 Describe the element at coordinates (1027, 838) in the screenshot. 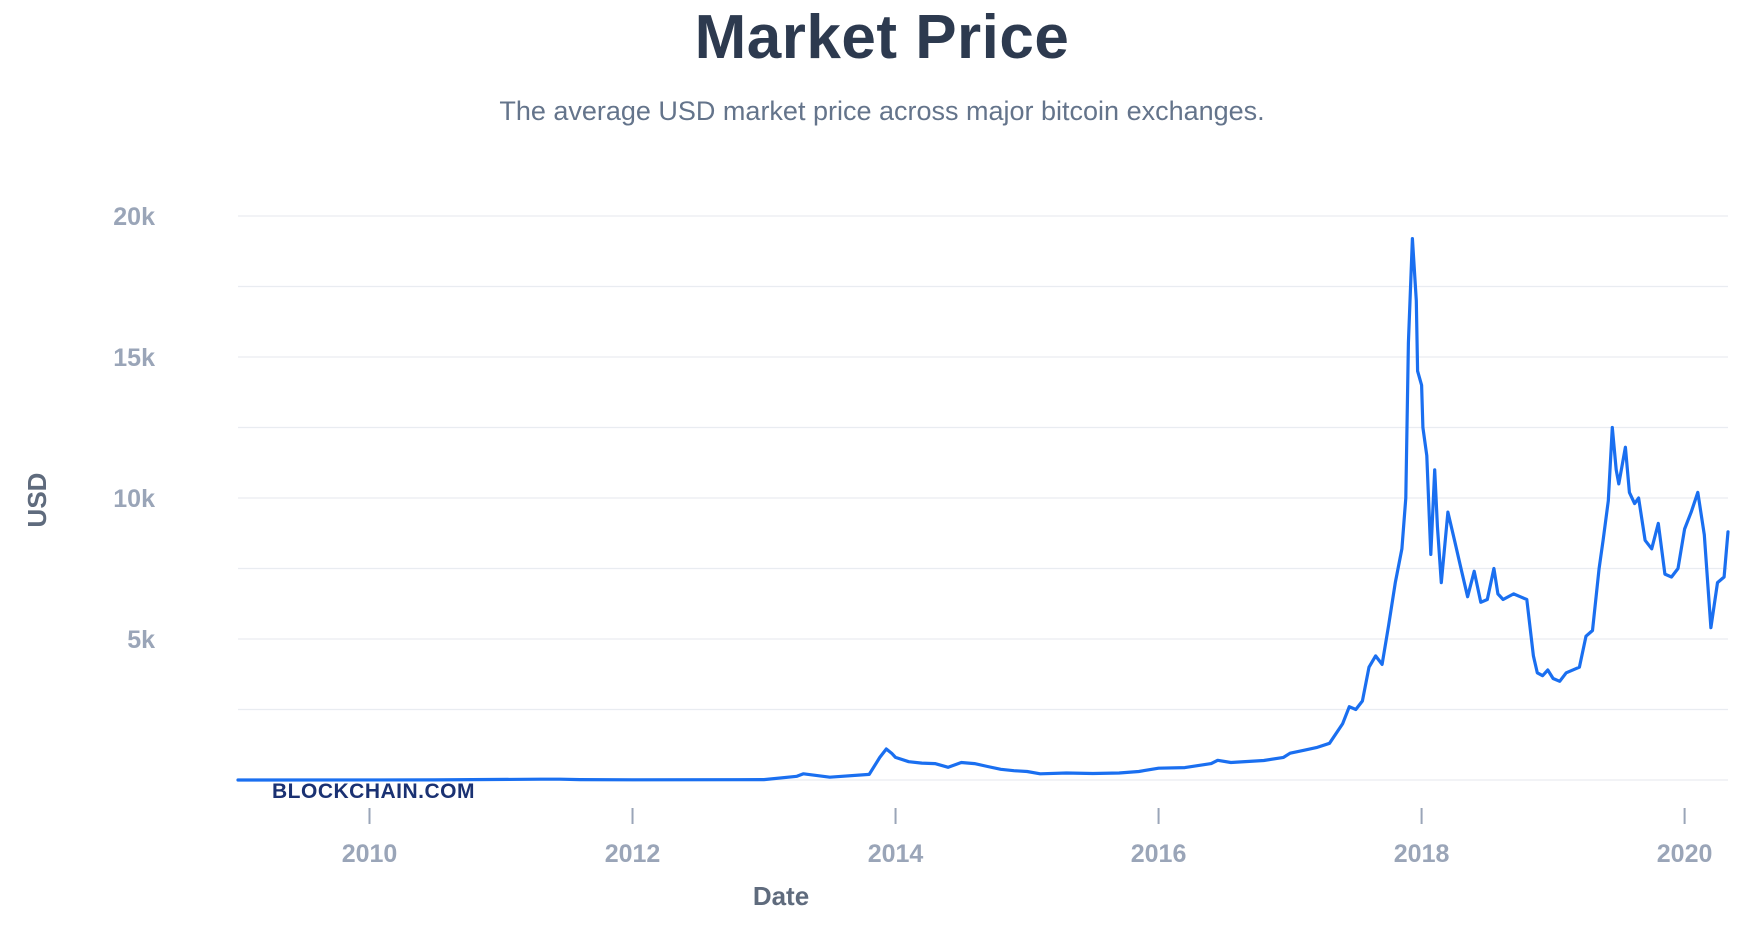

I see `x-axis-ticks: 2010 2012 2014 2016 2018 2020` at that location.